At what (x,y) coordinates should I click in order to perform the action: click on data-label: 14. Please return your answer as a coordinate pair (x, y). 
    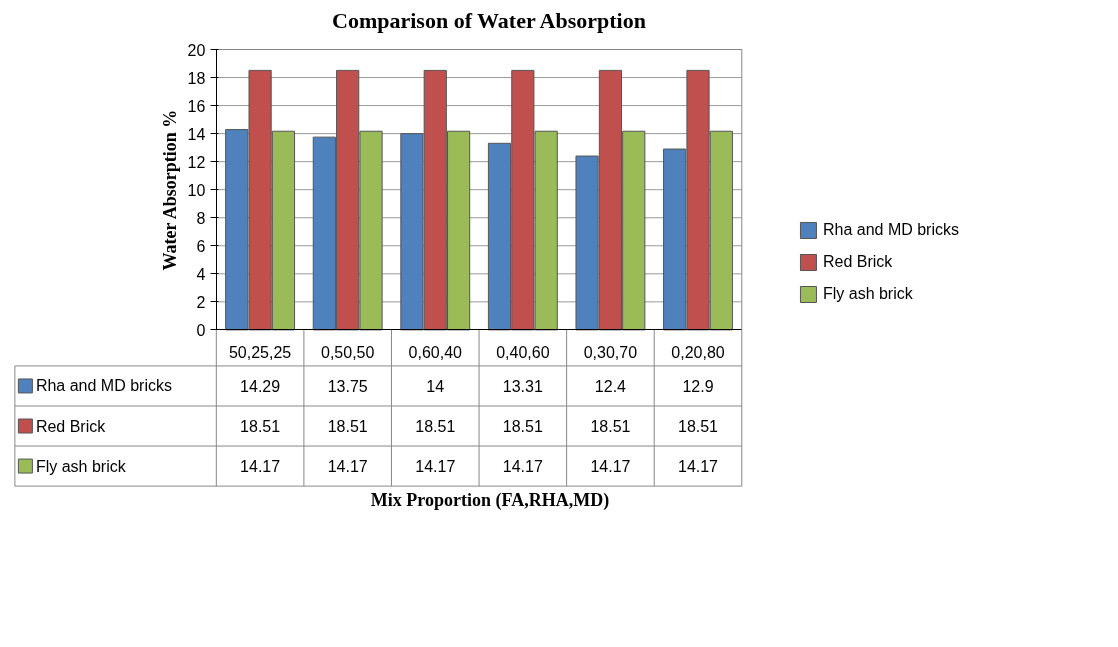
    Looking at the image, I should click on (435, 386).